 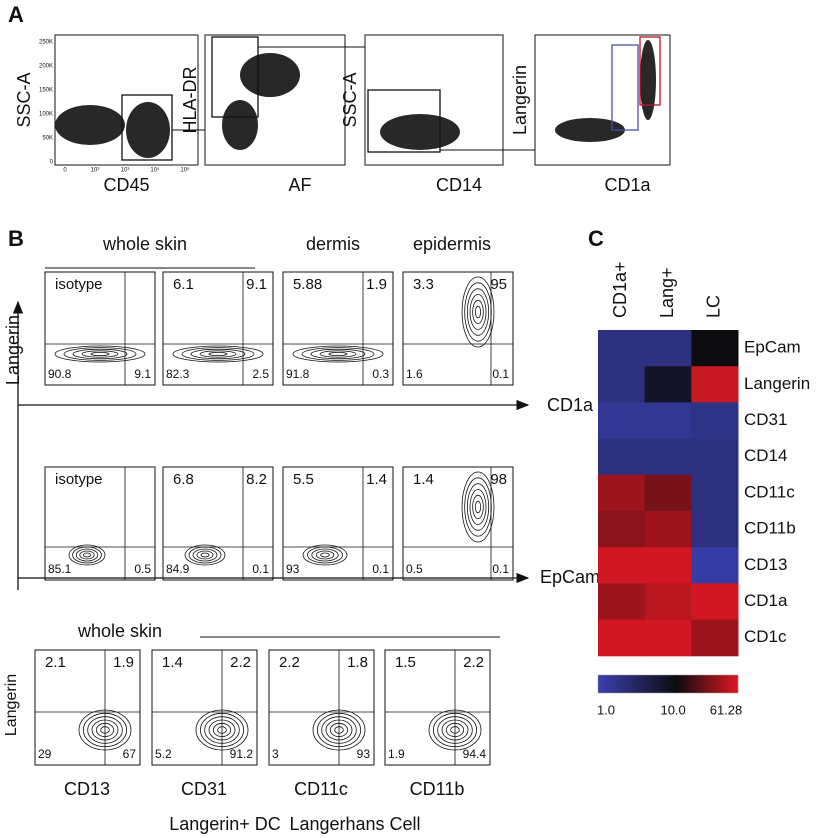 What do you see at coordinates (298, 374) in the screenshot?
I see `quadrant-value: 91.8` at bounding box center [298, 374].